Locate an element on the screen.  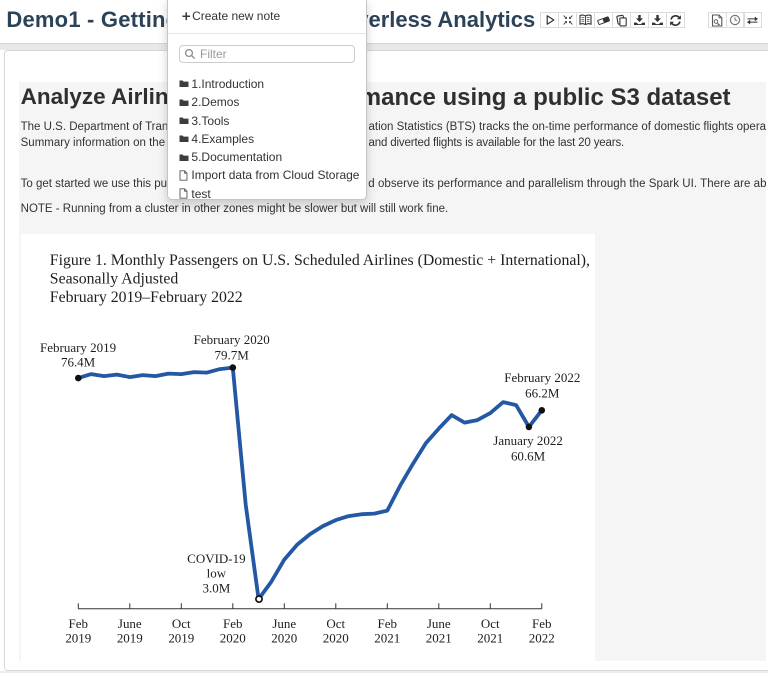
svg-text: February 2020 is located at coordinates (232, 339).